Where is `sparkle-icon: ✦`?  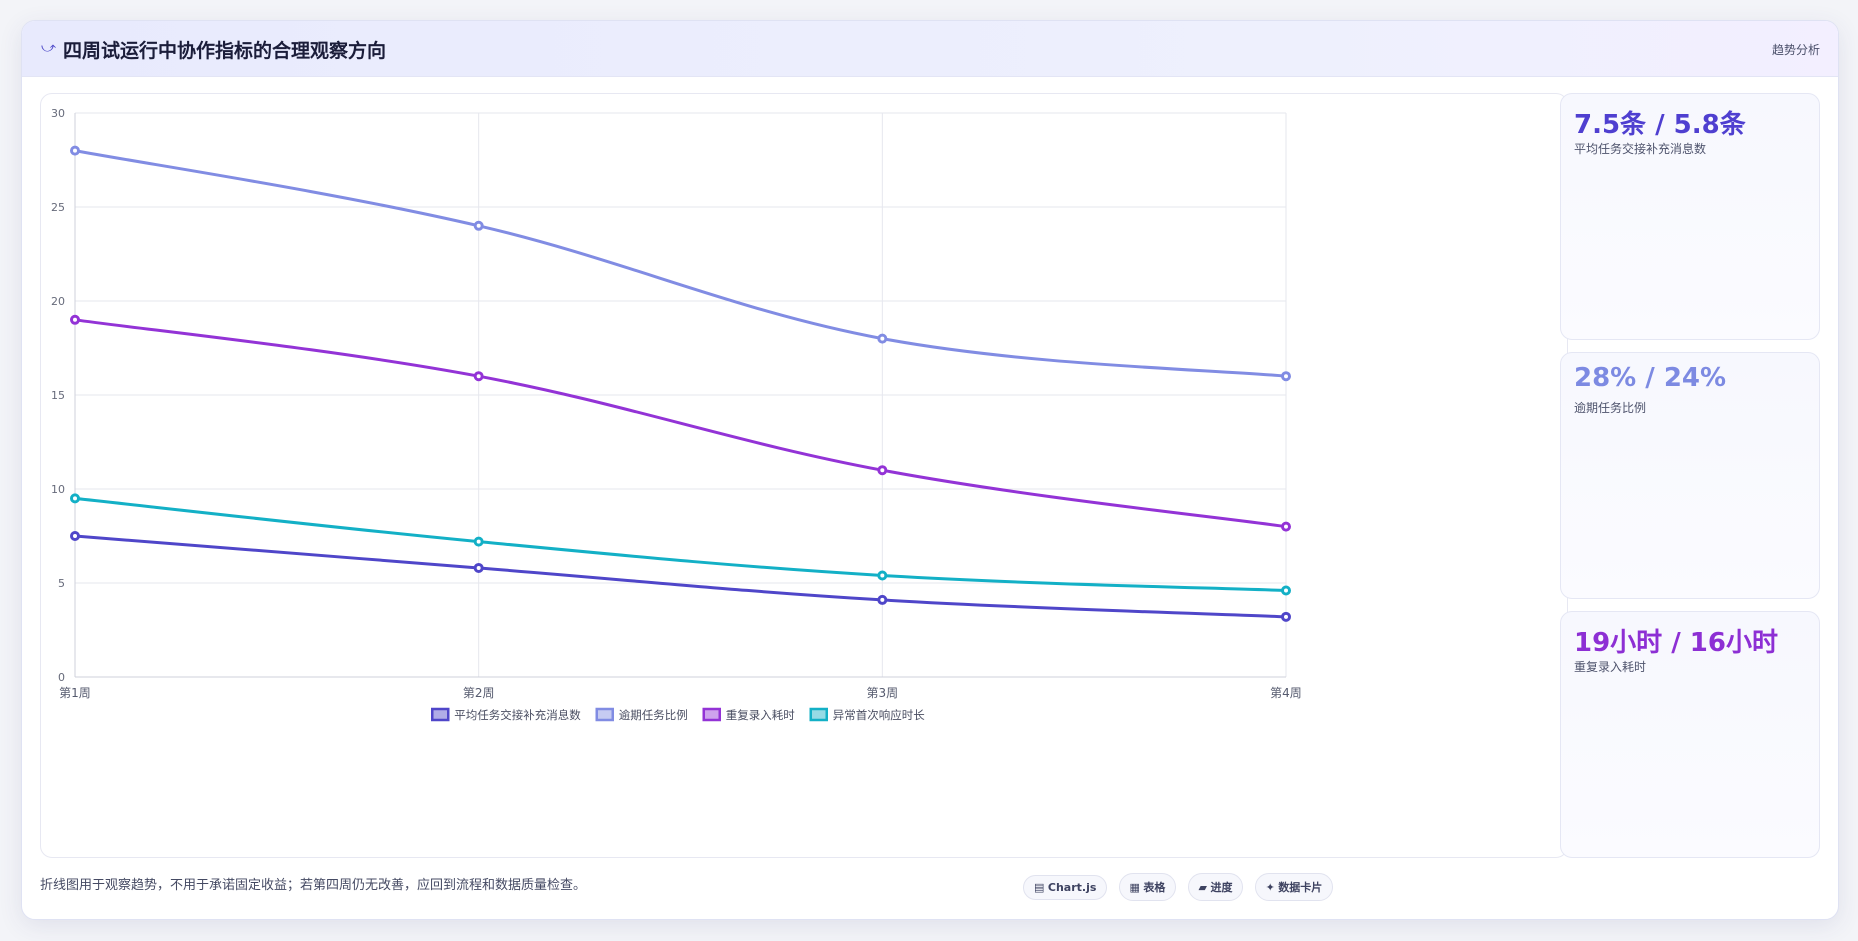 sparkle-icon: ✦ is located at coordinates (1270, 887).